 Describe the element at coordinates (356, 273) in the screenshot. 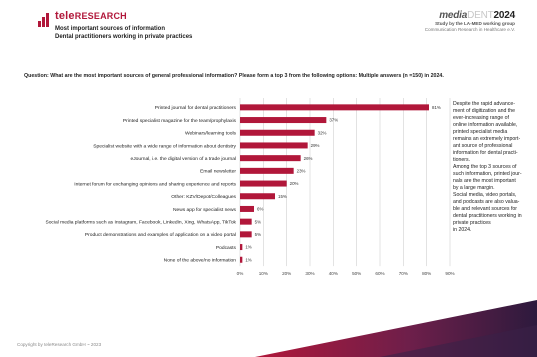

I see `x-tick-label: 50%` at that location.